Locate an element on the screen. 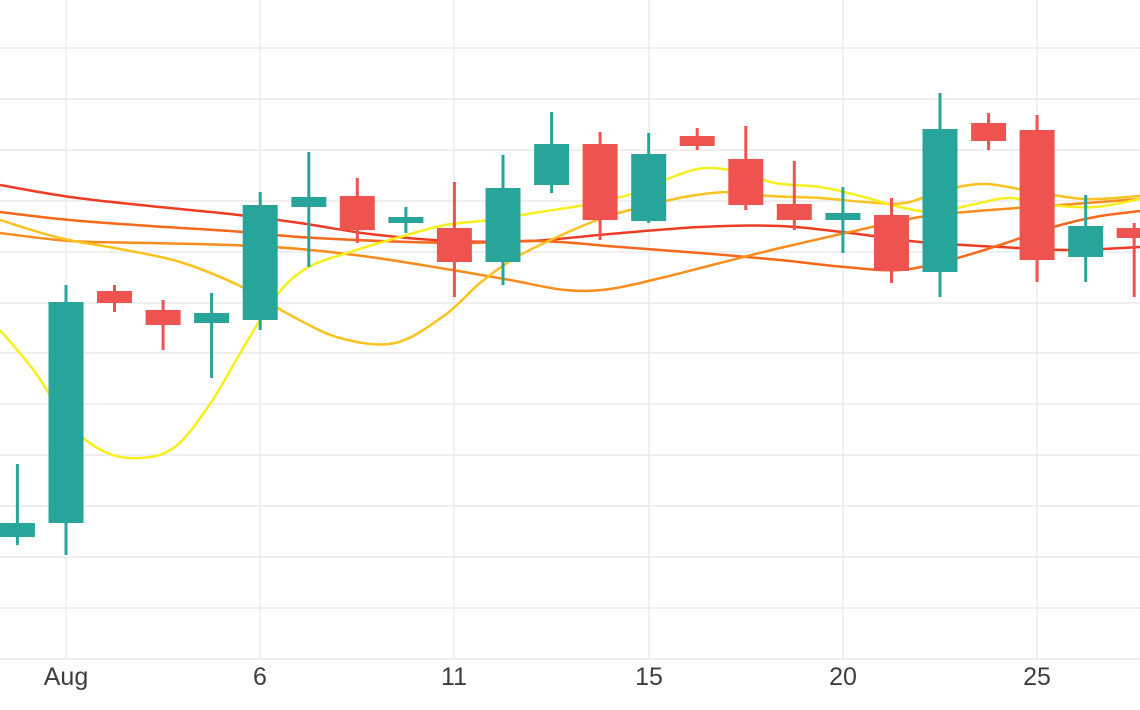 This screenshot has width=1140, height=710. candle-aug-15-up is located at coordinates (649, 178).